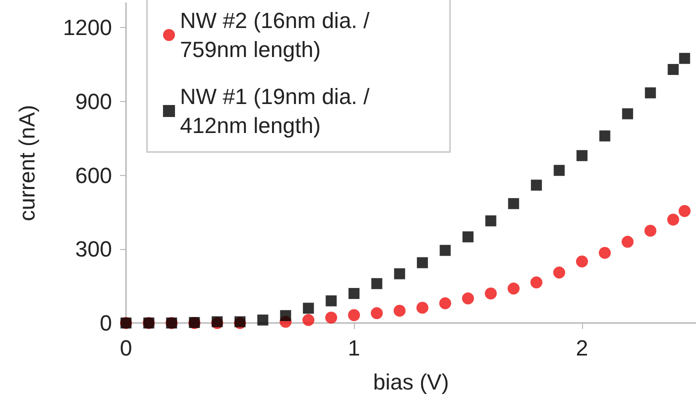 The height and width of the screenshot is (419, 696). Describe the element at coordinates (278, 35) in the screenshot. I see `legend-label: NW #2 (16nm dia. / 759nm length)` at that location.